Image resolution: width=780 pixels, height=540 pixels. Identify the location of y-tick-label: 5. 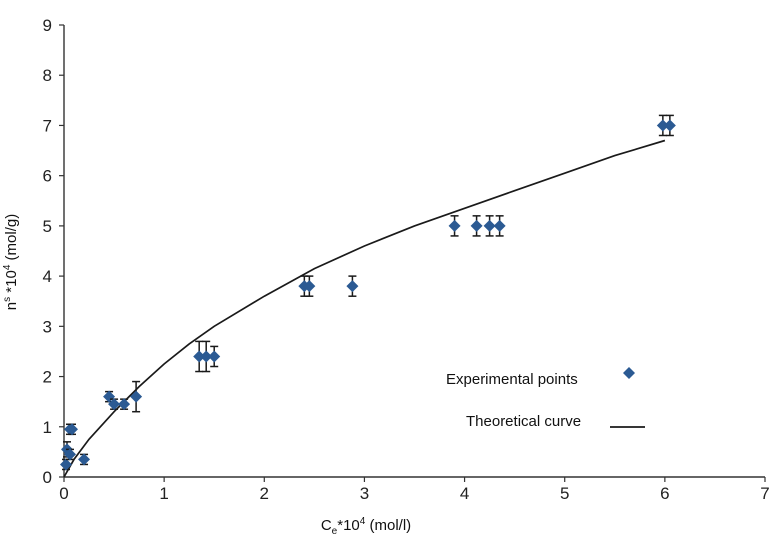
(47, 226).